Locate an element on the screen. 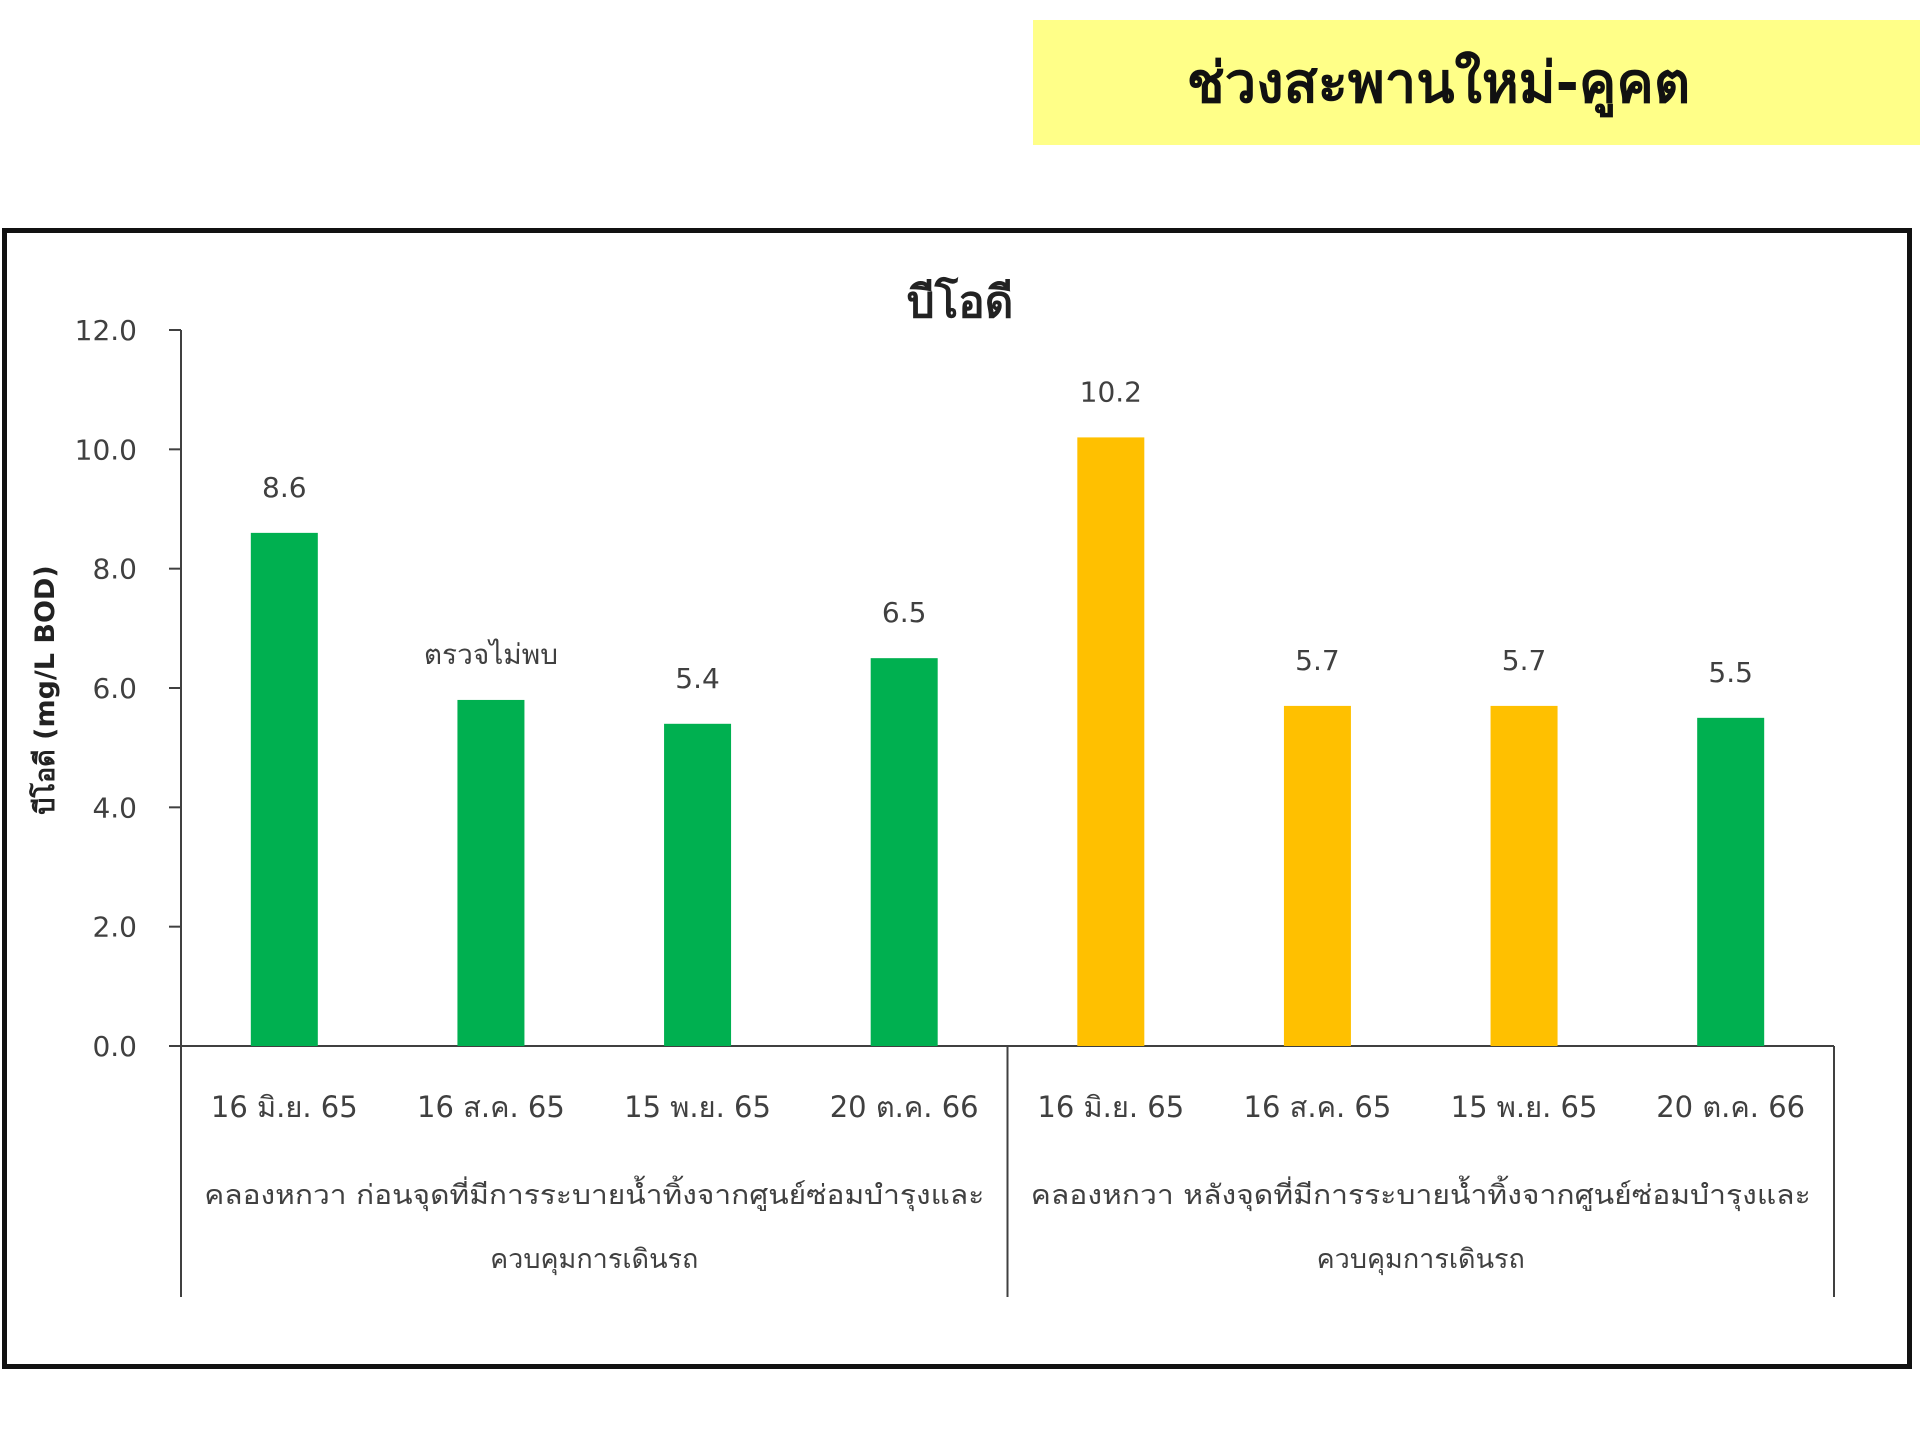  y-tick-label: 6.0 is located at coordinates (114, 688).